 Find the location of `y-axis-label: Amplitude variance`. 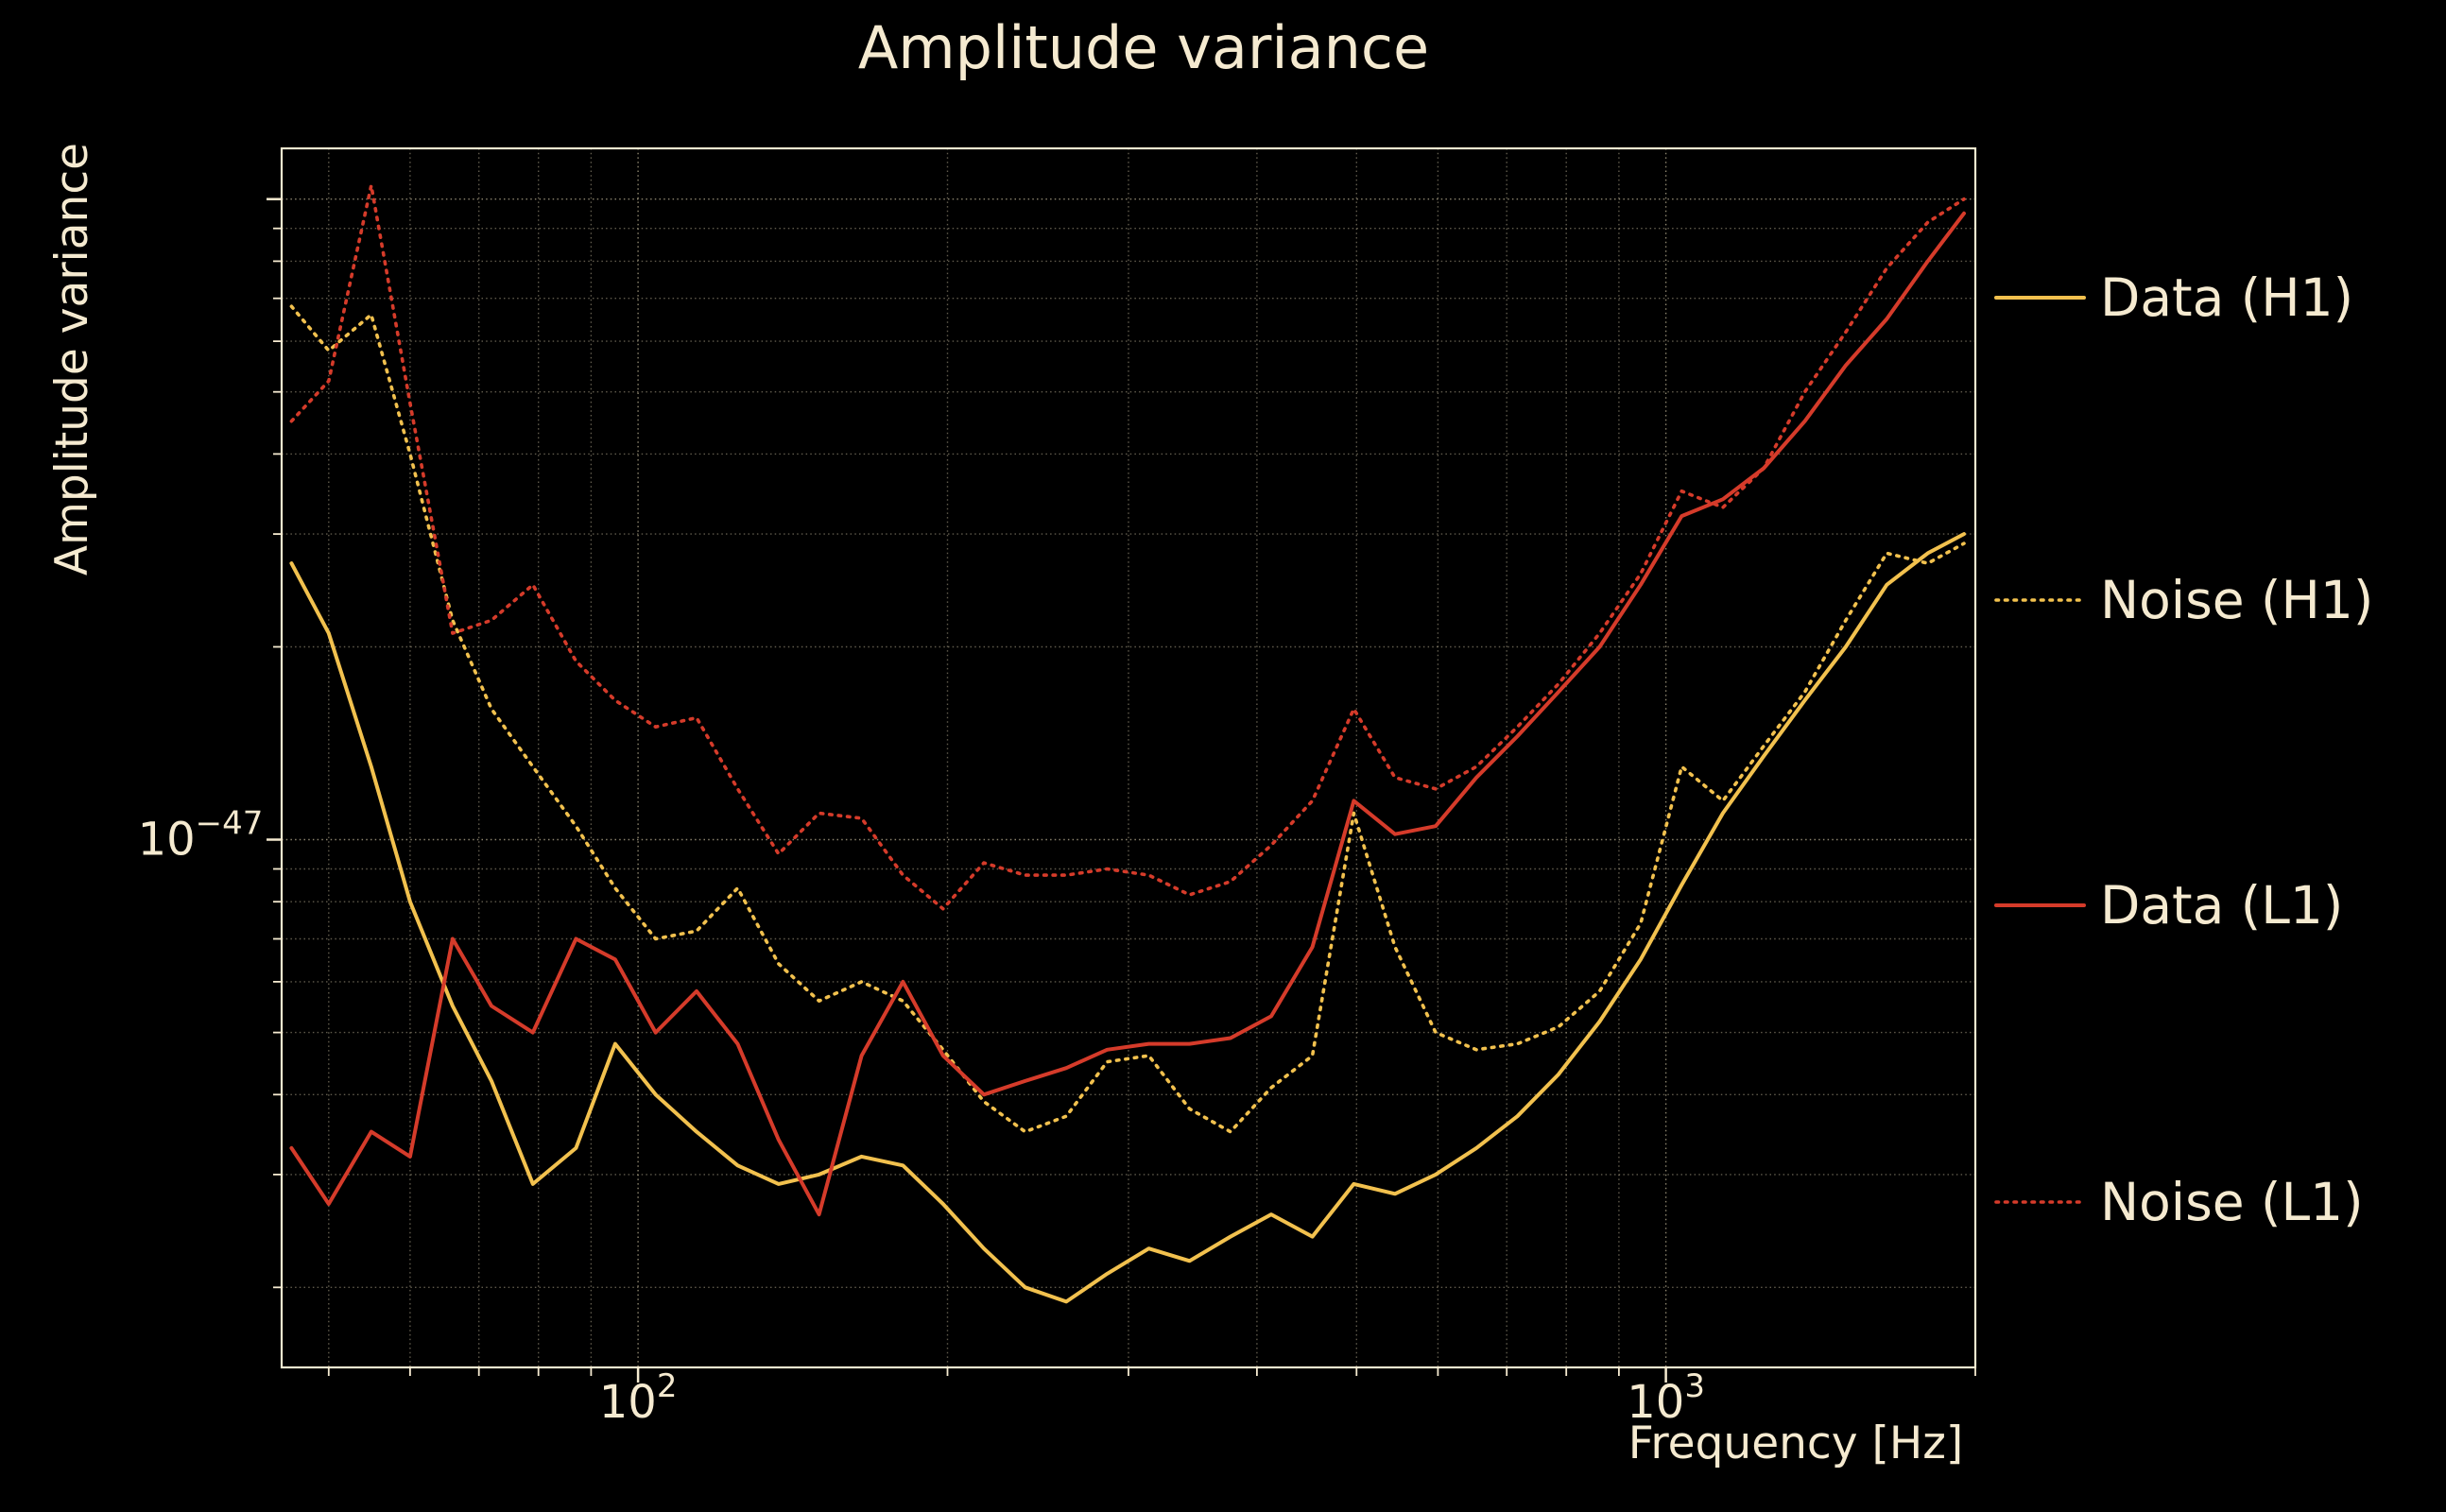

y-axis-label: Amplitude variance is located at coordinates (72, 359).